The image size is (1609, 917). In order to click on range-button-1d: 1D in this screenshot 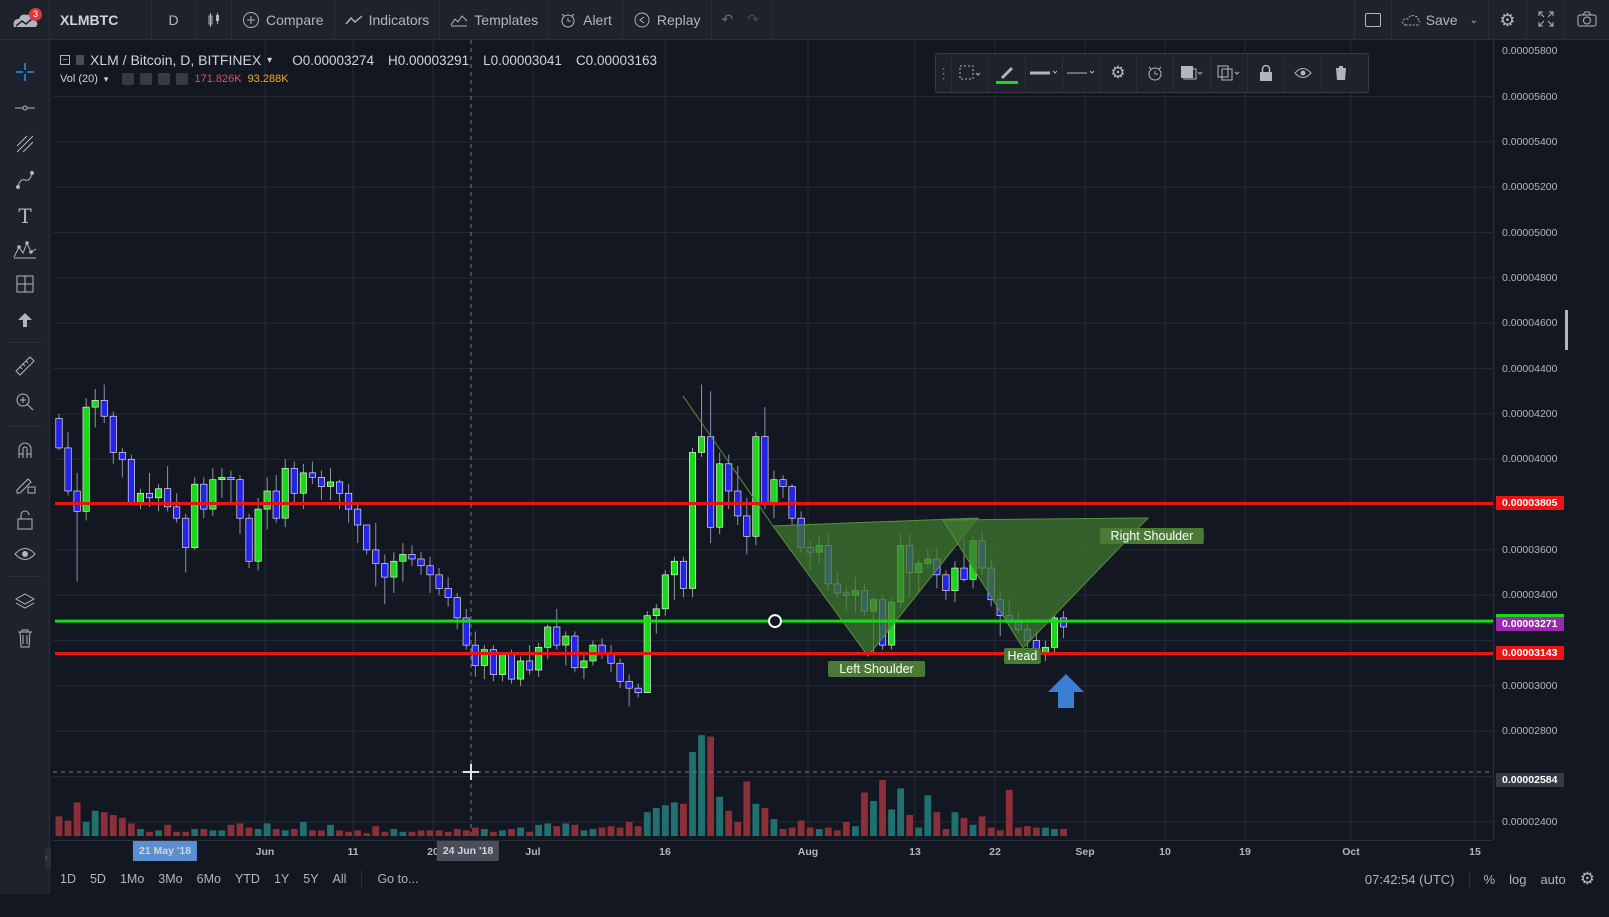, I will do `click(68, 879)`.